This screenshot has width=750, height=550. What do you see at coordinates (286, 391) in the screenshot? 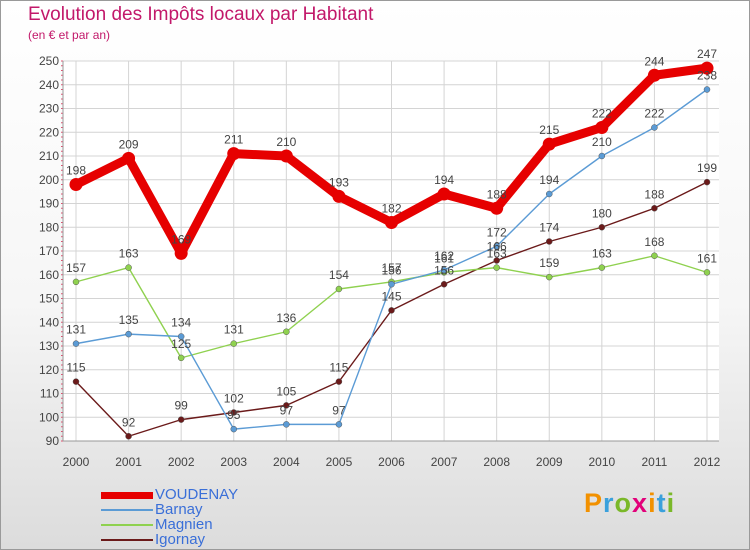
I see `data-label: 105` at bounding box center [286, 391].